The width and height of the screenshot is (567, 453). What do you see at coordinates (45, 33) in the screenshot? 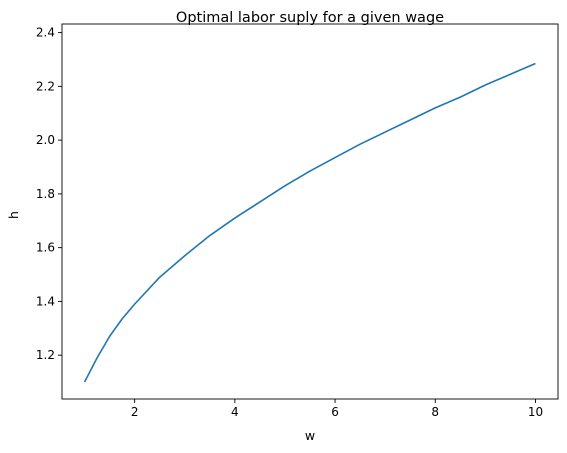
I see `y-tick-label: 2.4` at bounding box center [45, 33].